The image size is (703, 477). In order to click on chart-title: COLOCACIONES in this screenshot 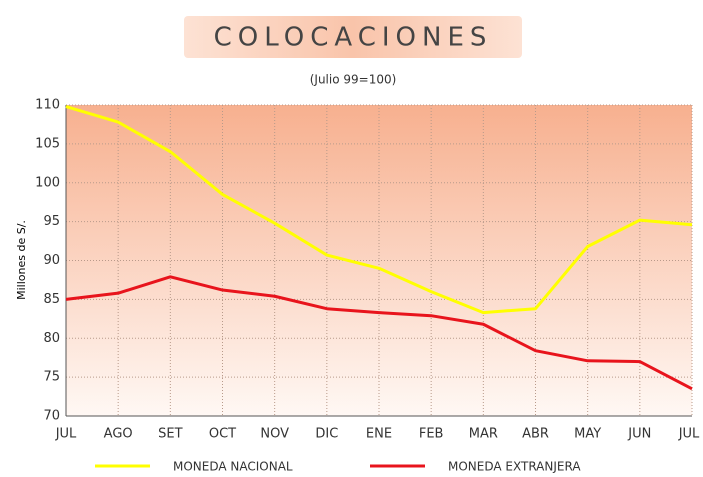, I will do `click(353, 38)`.